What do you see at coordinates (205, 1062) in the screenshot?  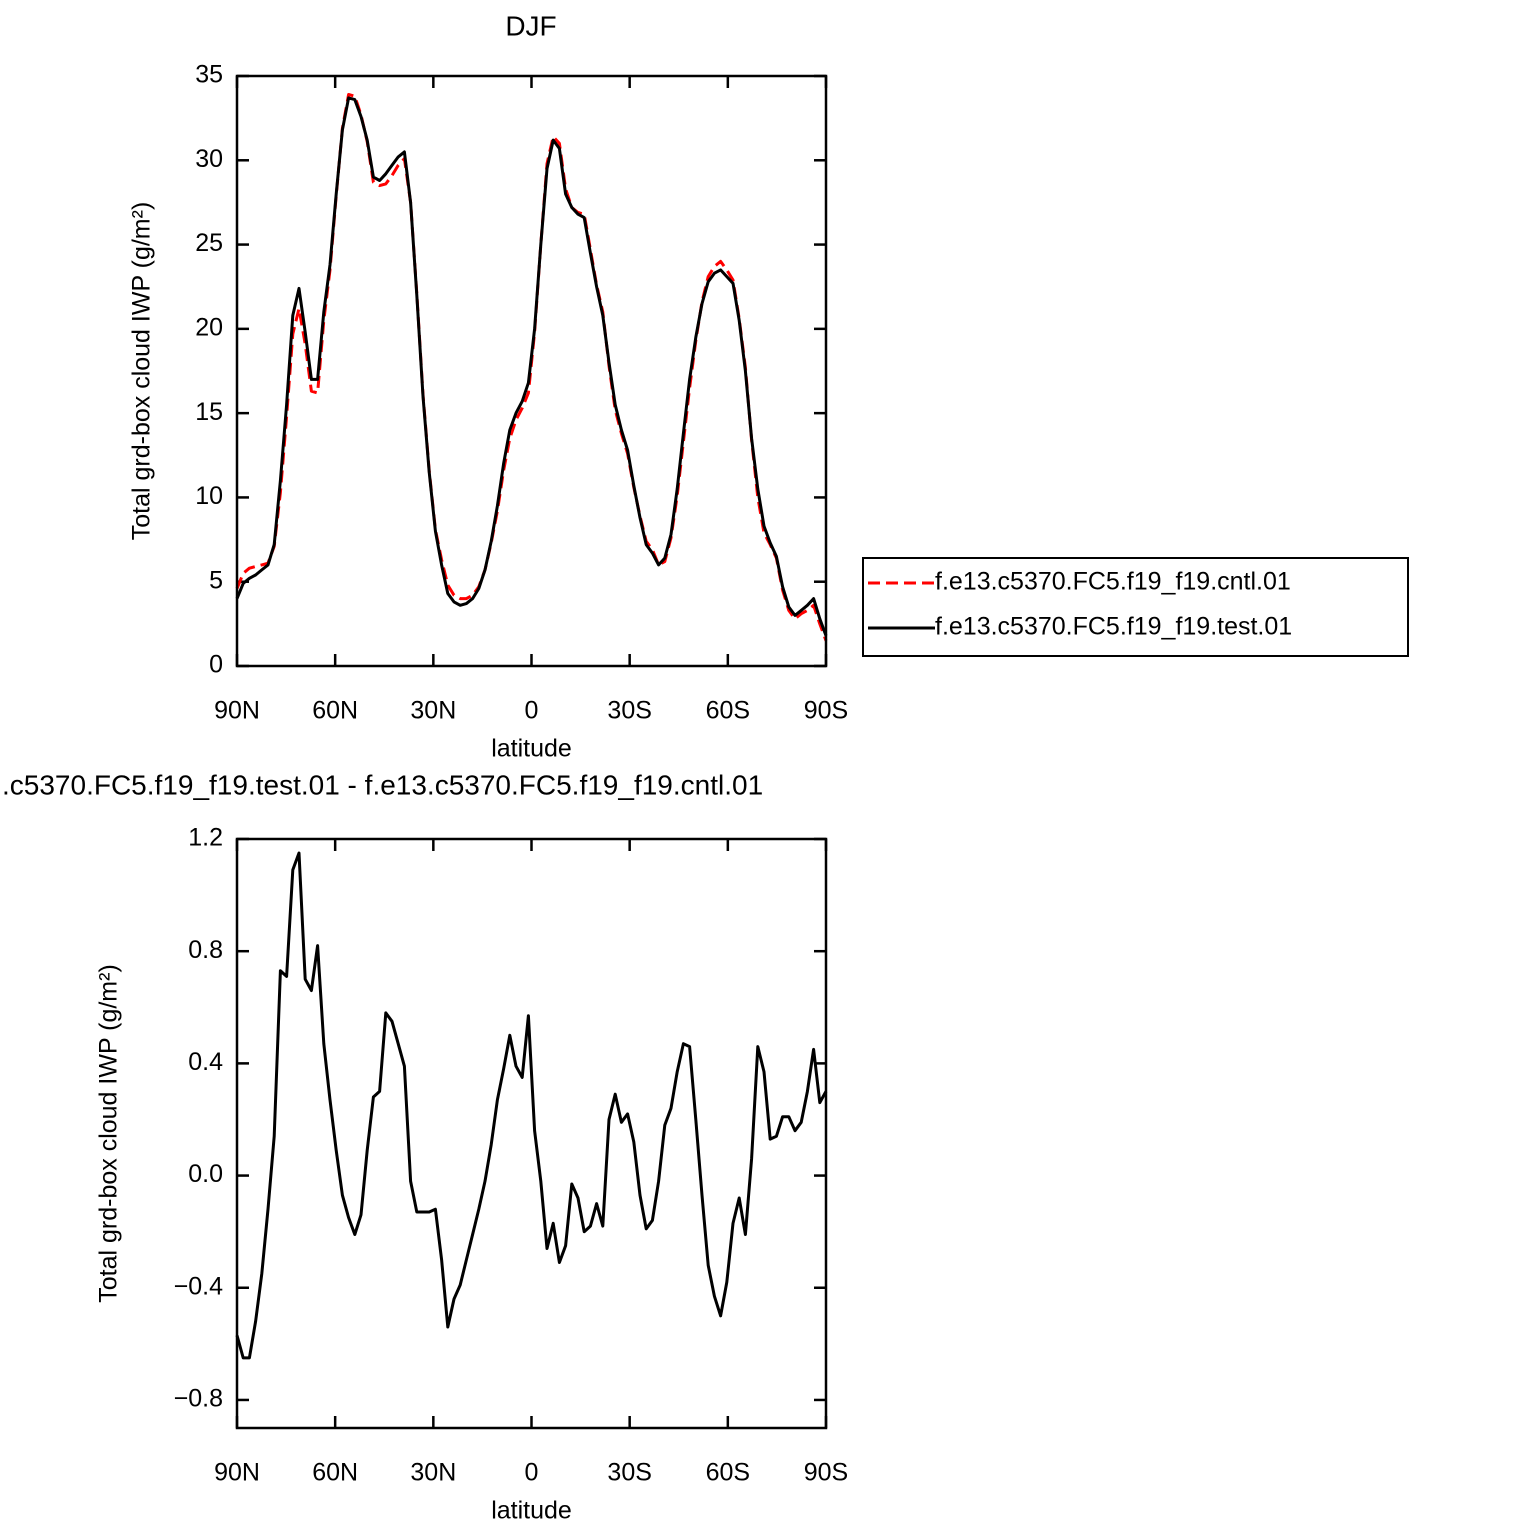 I see `y-tick-label: 0.4` at bounding box center [205, 1062].